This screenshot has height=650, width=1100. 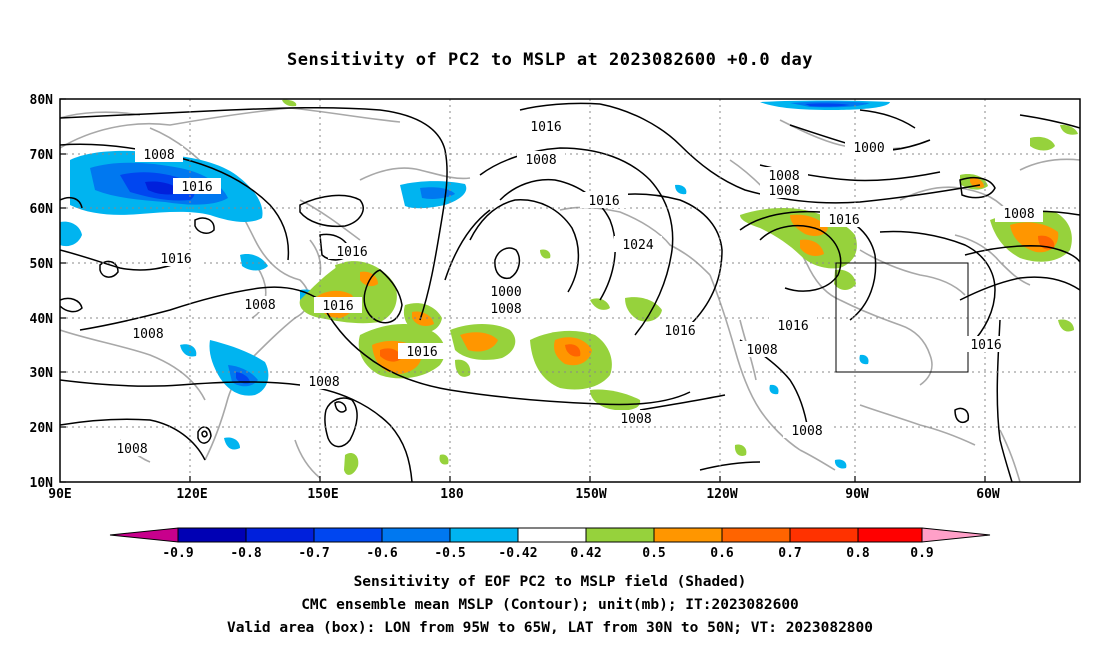 What do you see at coordinates (42, 100) in the screenshot?
I see `lat-label: 80N` at bounding box center [42, 100].